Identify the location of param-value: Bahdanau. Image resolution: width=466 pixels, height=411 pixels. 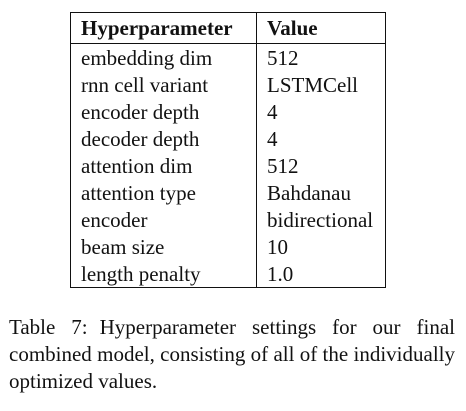
(309, 192).